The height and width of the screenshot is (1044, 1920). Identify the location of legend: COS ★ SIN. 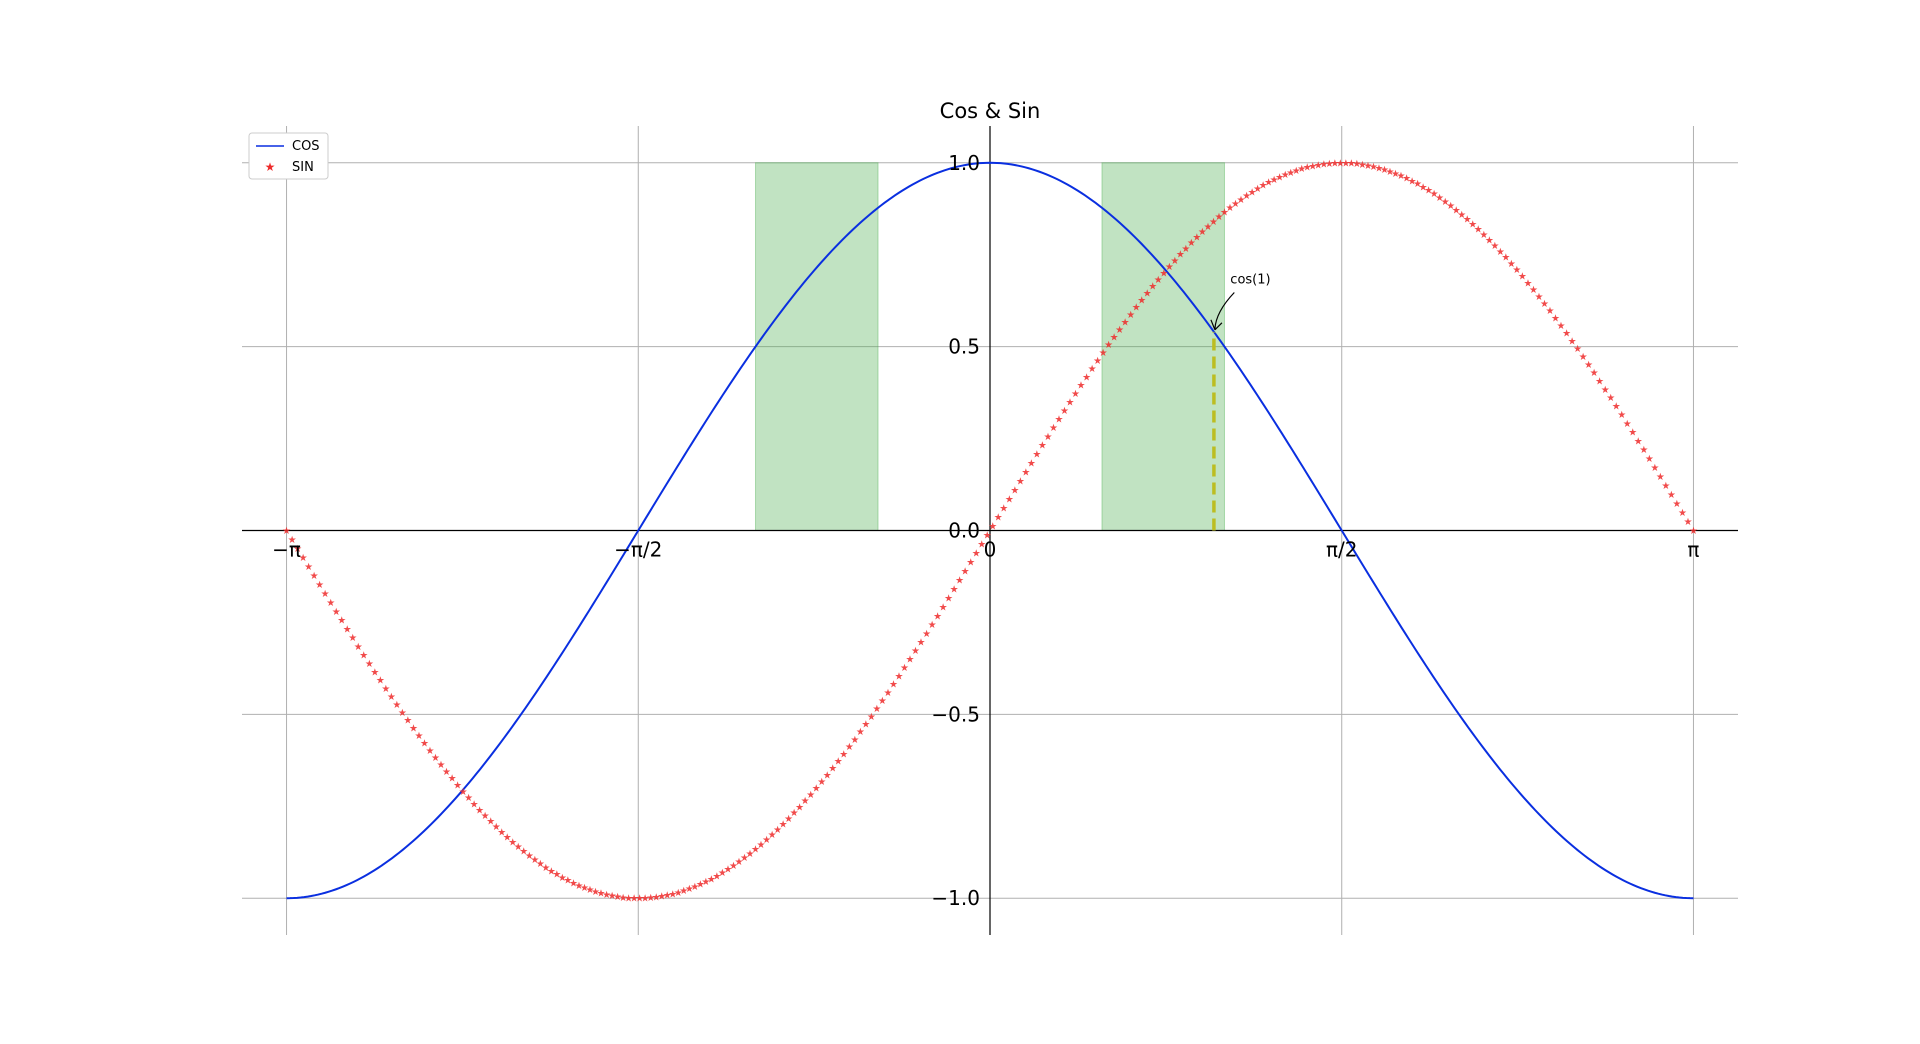
(288, 156).